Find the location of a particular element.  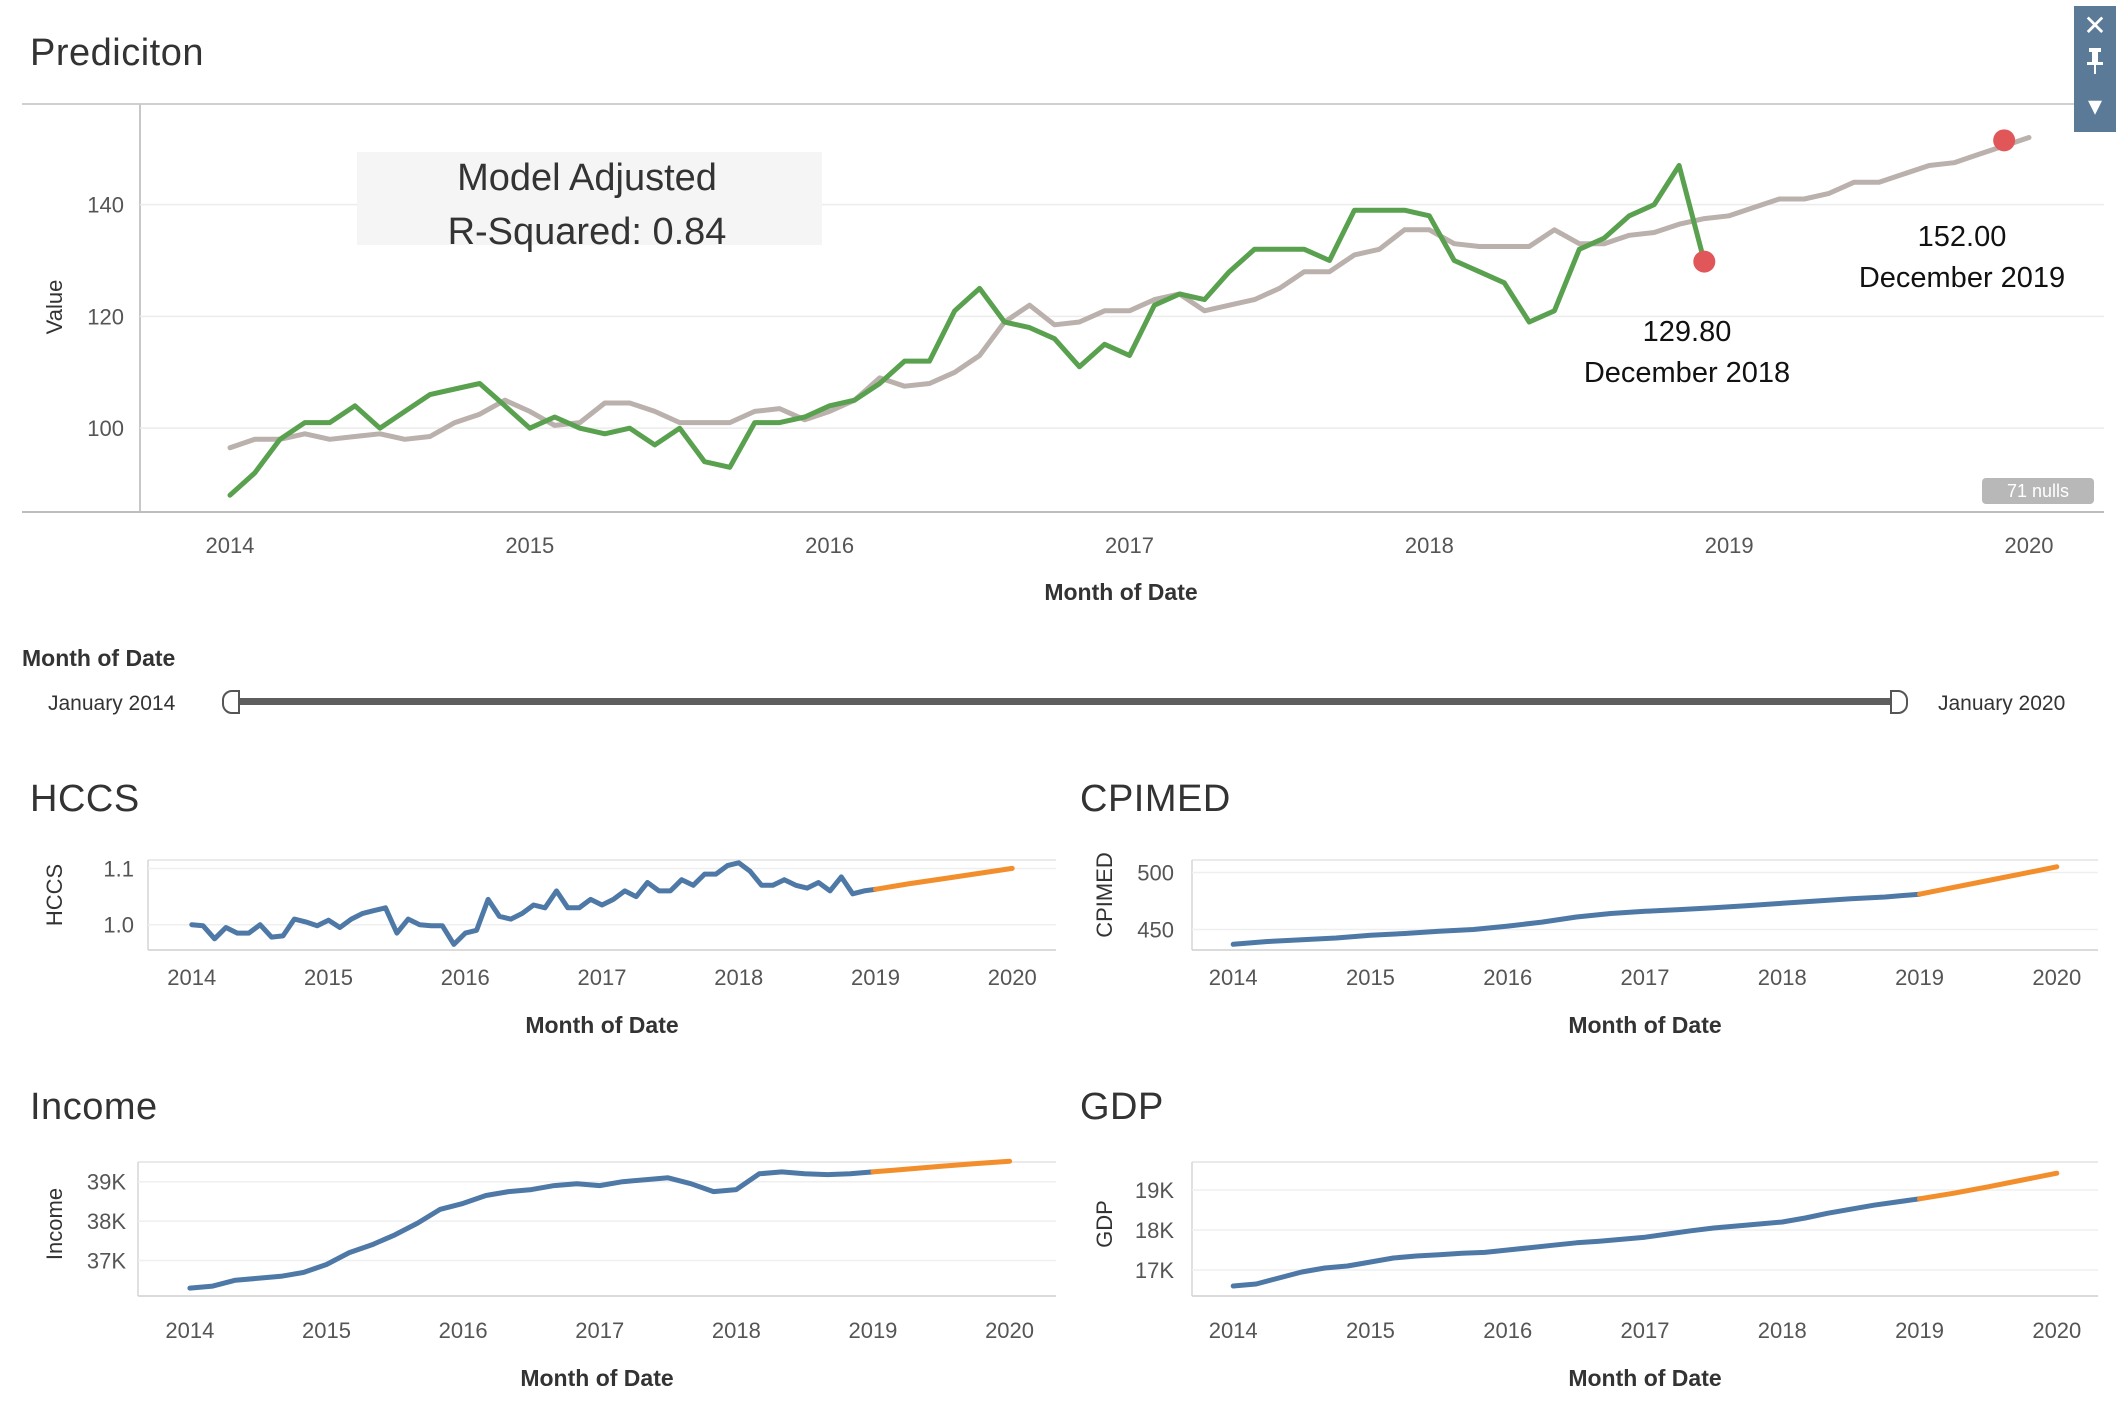

y-tick-label: 500 is located at coordinates (1155, 873).